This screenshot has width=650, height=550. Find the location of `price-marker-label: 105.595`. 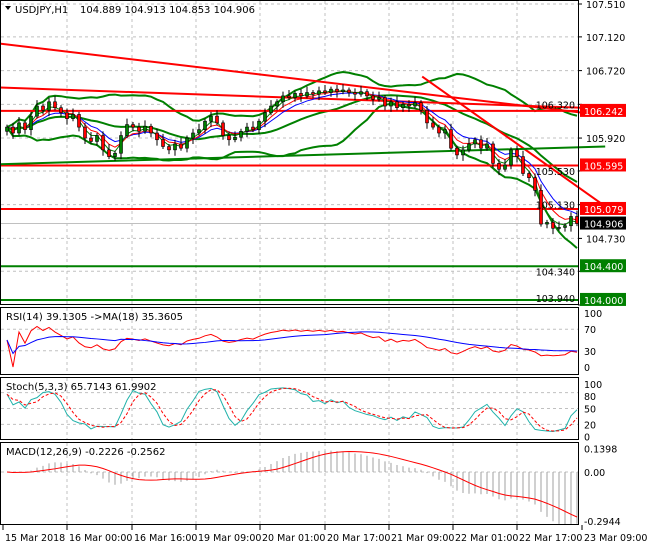

price-marker-label: 105.595 is located at coordinates (603, 166).